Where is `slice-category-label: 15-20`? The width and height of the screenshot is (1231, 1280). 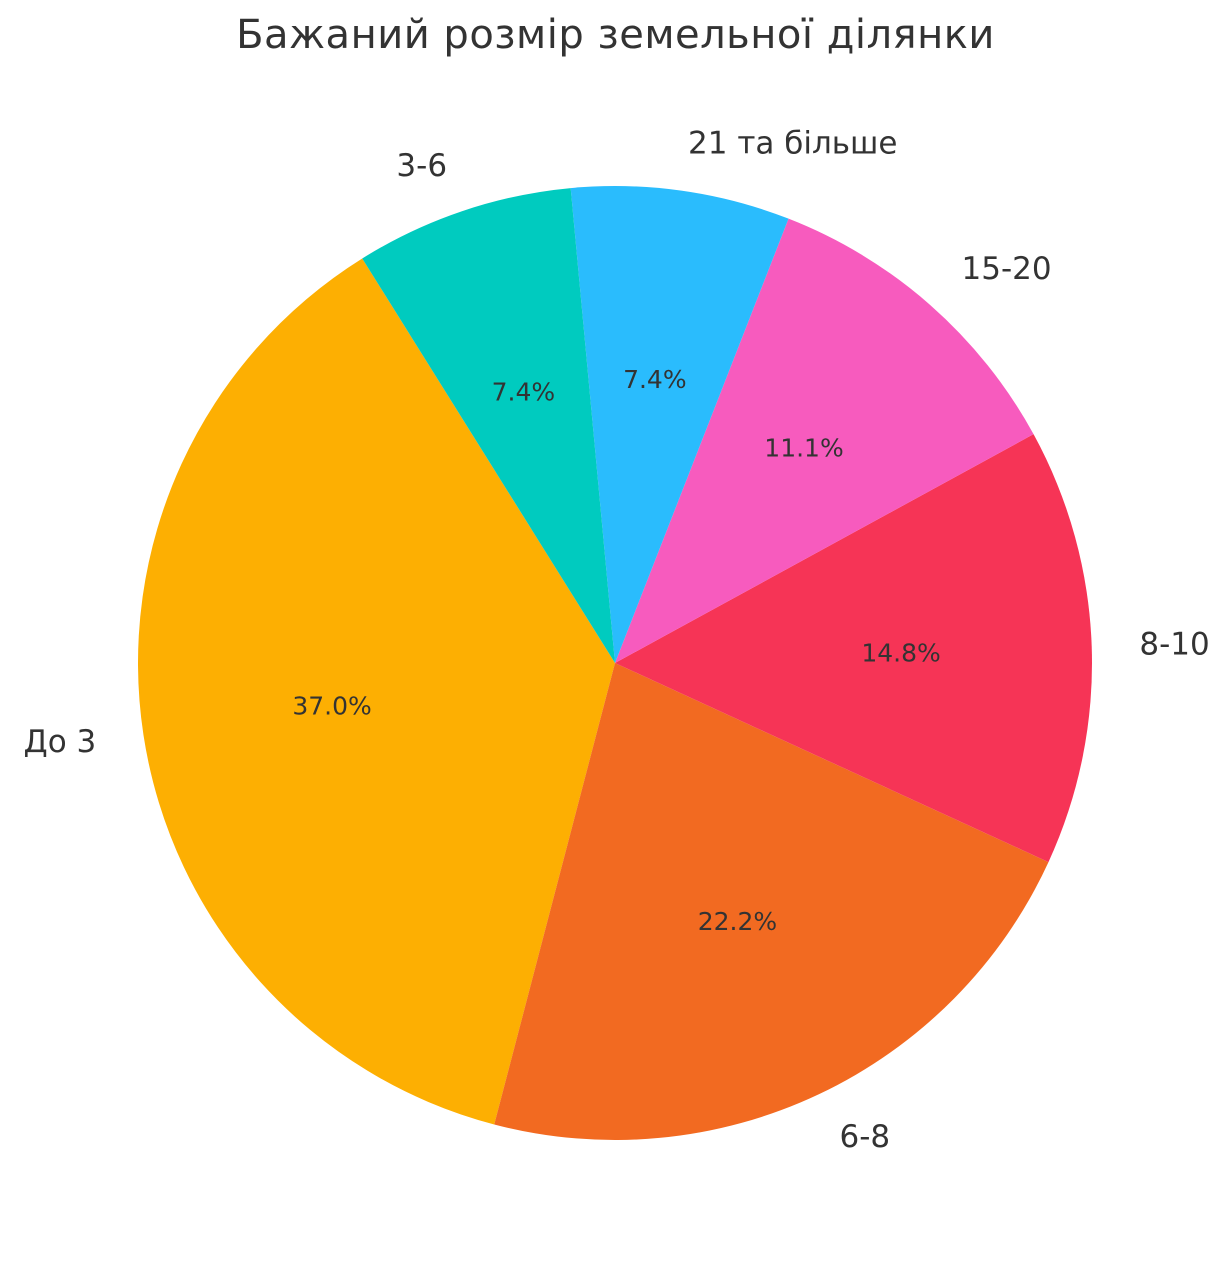
slice-category-label: 15-20 is located at coordinates (1007, 269).